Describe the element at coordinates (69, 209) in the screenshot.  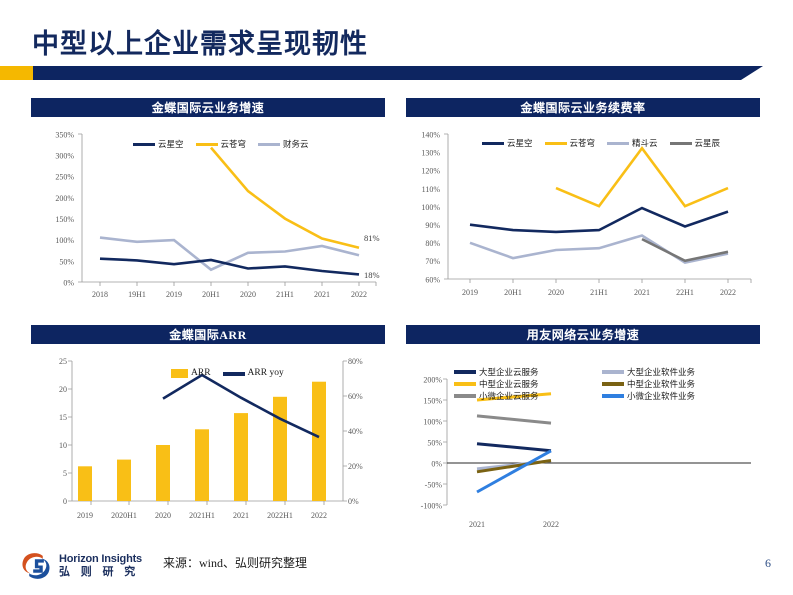
I see `y-axis-kingdee-cloud-growth: 350% 300% 250% 200% 150% 100% 50% 0%` at that location.